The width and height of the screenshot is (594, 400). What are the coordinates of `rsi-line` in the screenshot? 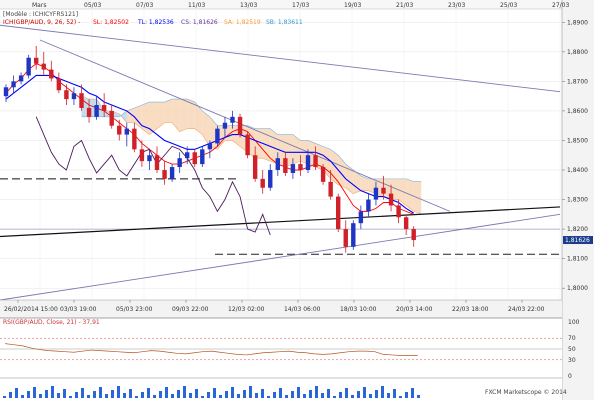 It's located at (211, 349).